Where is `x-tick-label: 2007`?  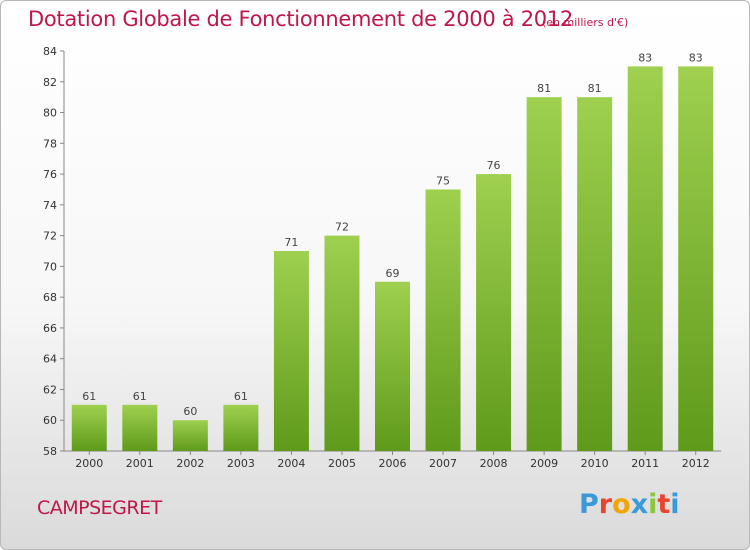
x-tick-label: 2007 is located at coordinates (443, 463).